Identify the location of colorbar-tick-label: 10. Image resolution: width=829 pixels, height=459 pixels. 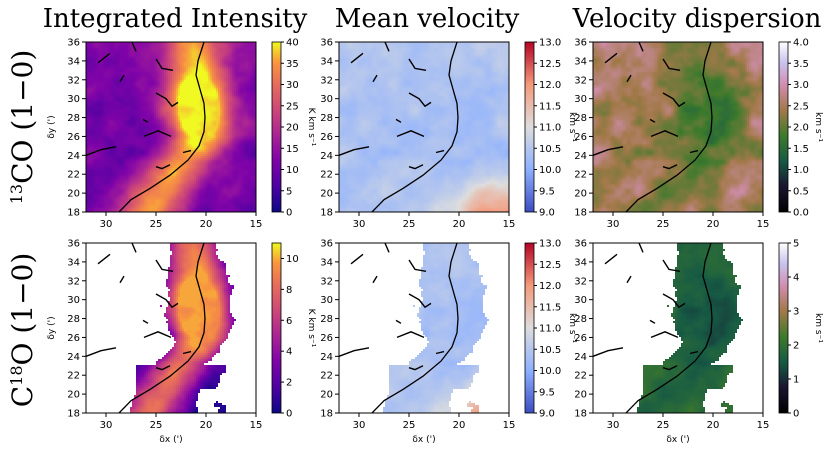
(292, 259).